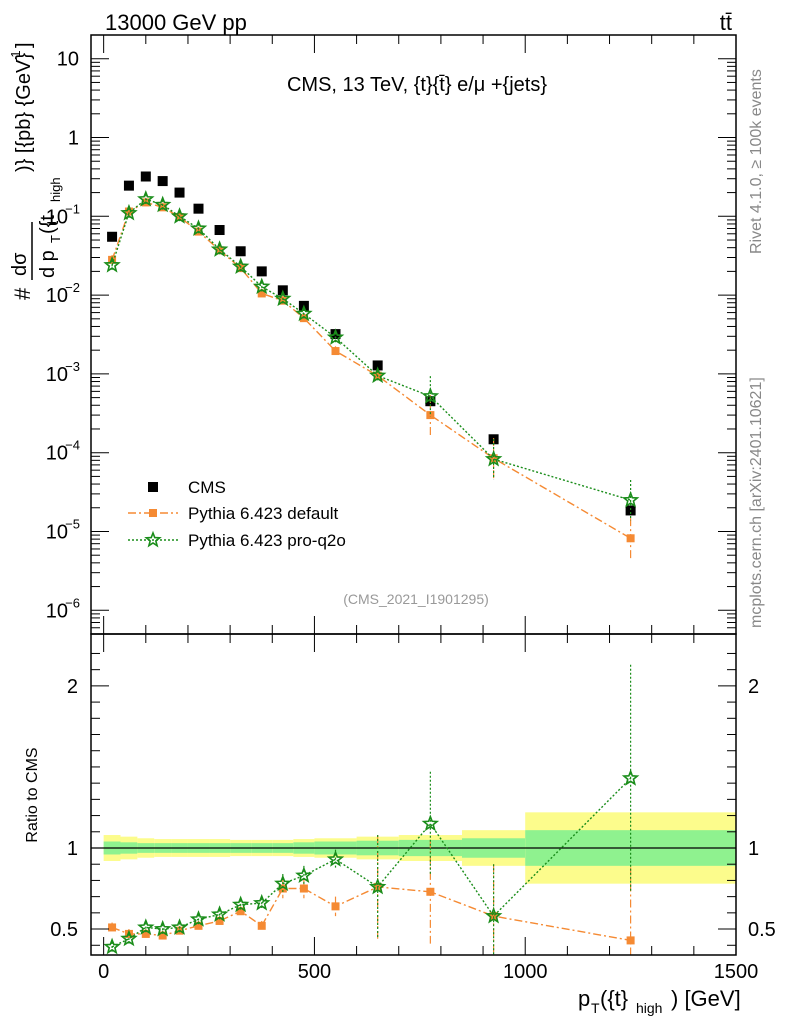 The height and width of the screenshot is (1024, 786). I want to click on ratio-ytick-label: 2, so click(72, 687).